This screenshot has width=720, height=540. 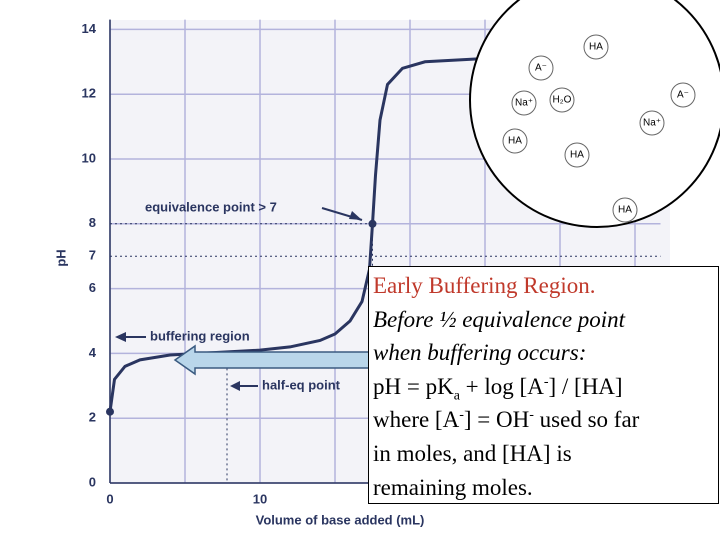 I want to click on text: + log [A, so click(x=501, y=386).